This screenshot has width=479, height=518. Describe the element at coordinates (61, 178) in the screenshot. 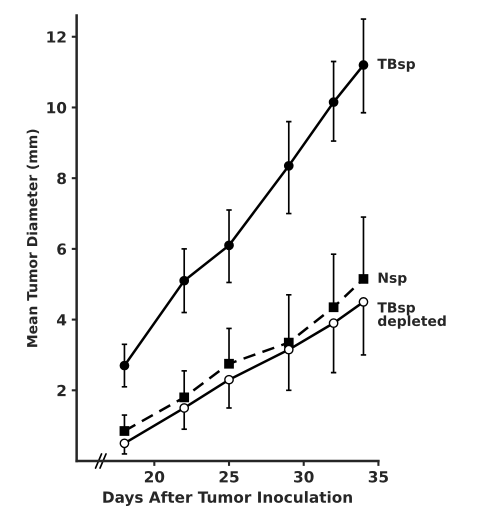

I see `y-tick-label: 8` at that location.